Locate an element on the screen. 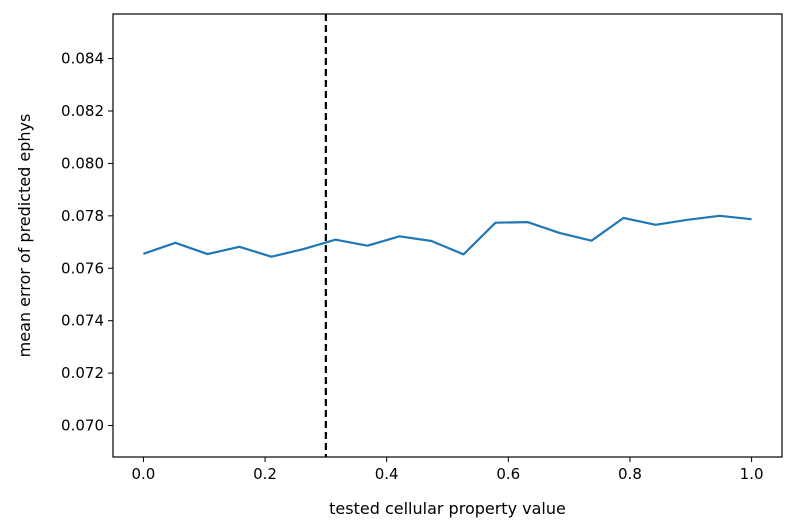  y-tick-label: 0.078 is located at coordinates (82, 216).